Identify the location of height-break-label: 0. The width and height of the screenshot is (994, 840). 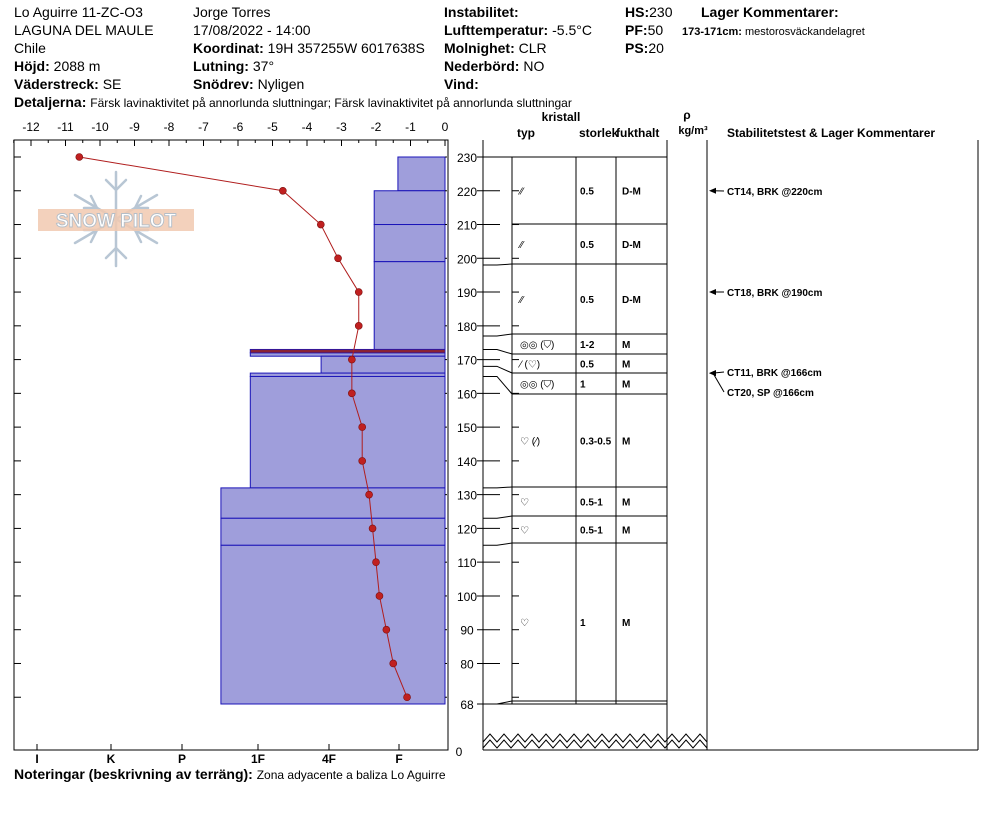
(459, 752).